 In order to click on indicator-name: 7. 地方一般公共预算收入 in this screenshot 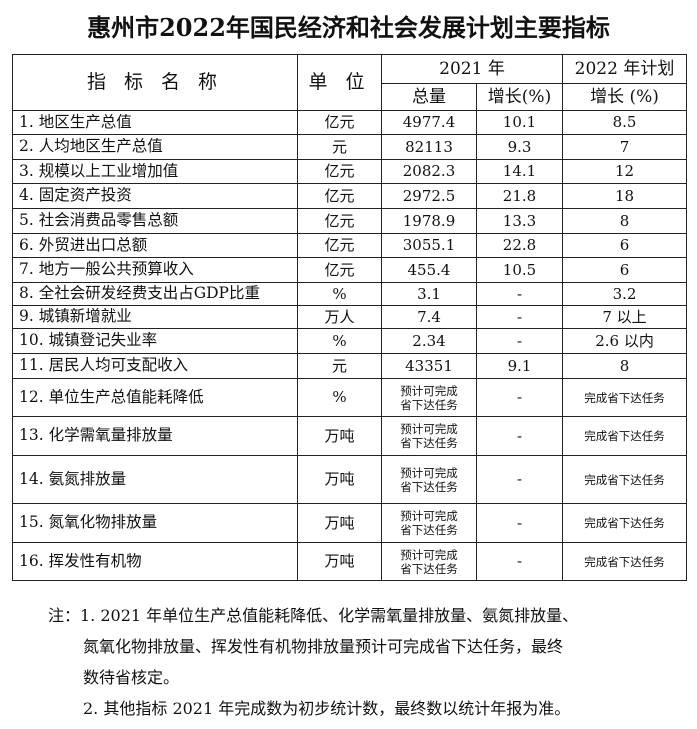, I will do `click(155, 270)`.